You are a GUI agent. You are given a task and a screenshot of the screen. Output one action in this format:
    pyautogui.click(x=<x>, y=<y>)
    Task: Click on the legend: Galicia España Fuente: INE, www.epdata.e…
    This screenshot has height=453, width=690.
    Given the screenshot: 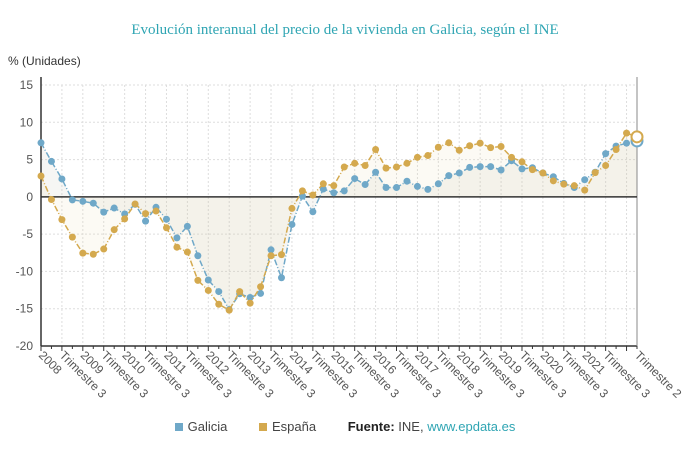 What is the action you would take?
    pyautogui.click(x=345, y=426)
    